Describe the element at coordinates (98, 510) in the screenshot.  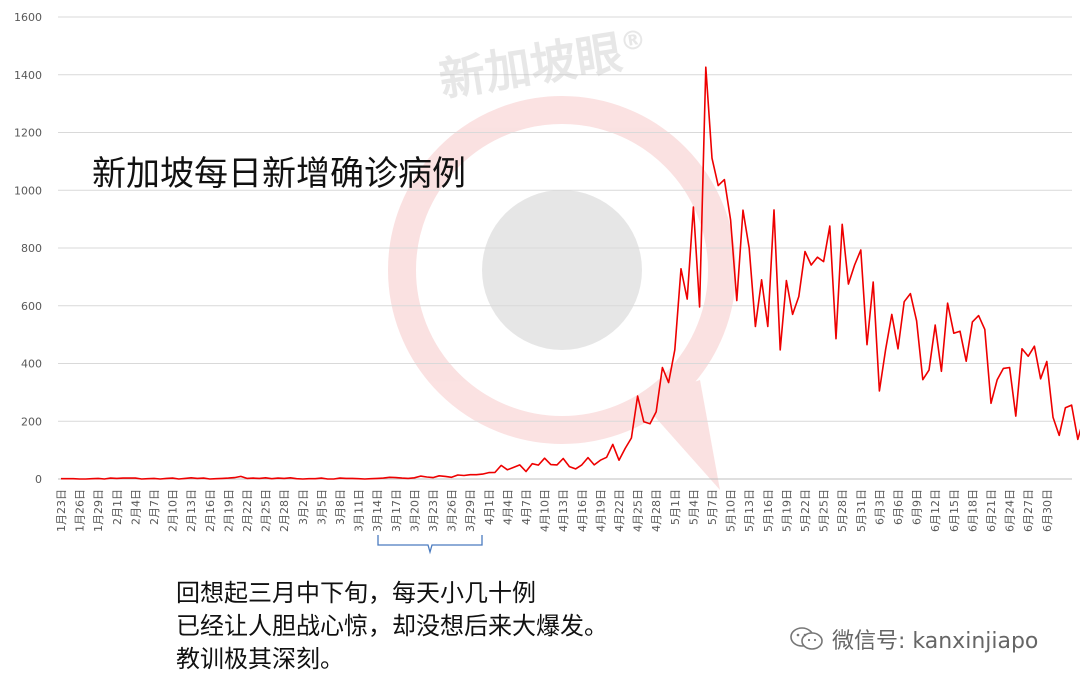
I see `x-tick-label: 1月29日` at that location.